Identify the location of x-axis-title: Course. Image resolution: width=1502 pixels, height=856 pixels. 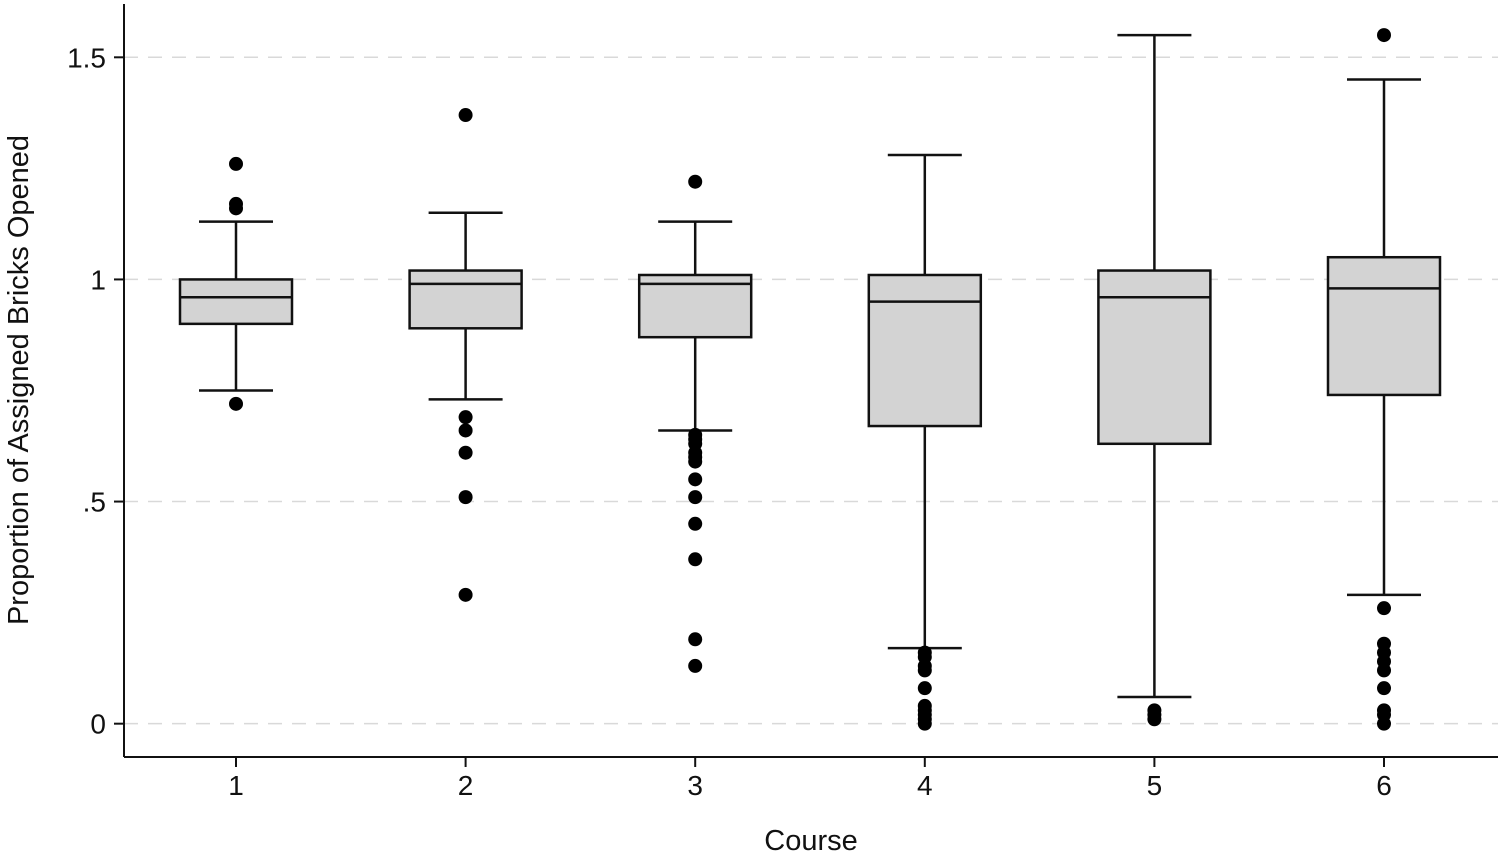
(811, 840).